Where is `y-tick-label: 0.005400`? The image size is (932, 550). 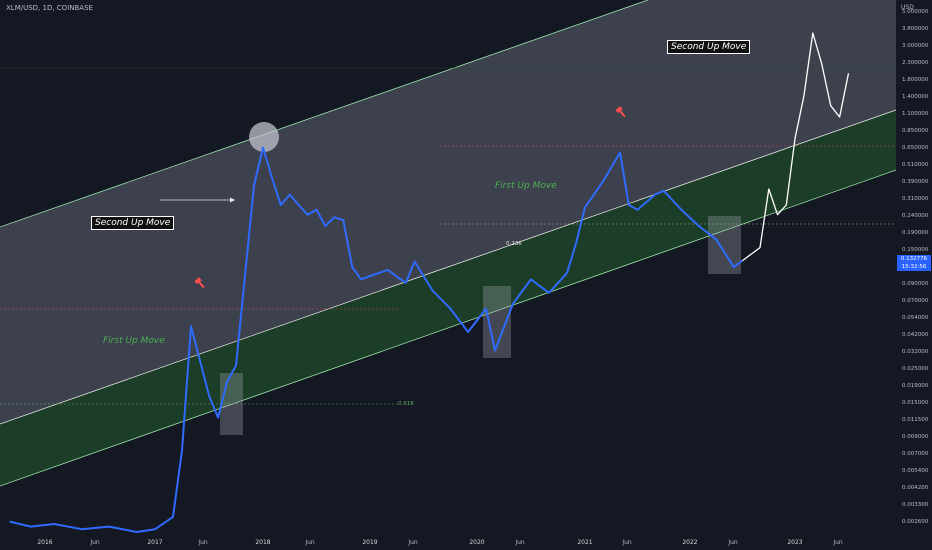 y-tick-label: 0.005400 is located at coordinates (915, 471).